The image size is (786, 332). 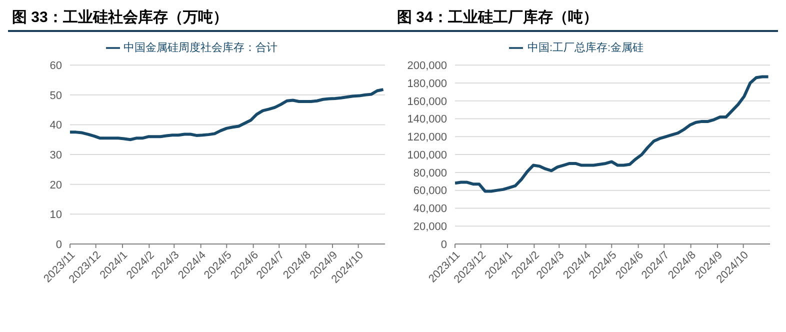 I want to click on y-tick-label: 140,000, so click(x=427, y=120).